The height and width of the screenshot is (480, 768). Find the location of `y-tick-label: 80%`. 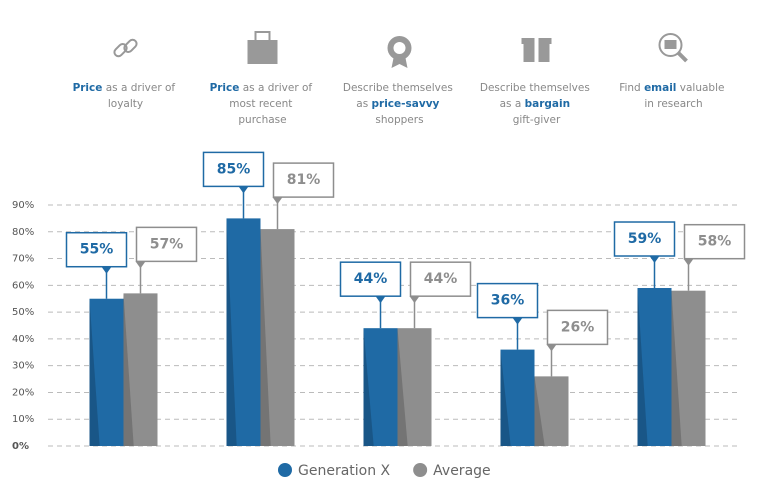

y-tick-label: 80% is located at coordinates (23, 232).